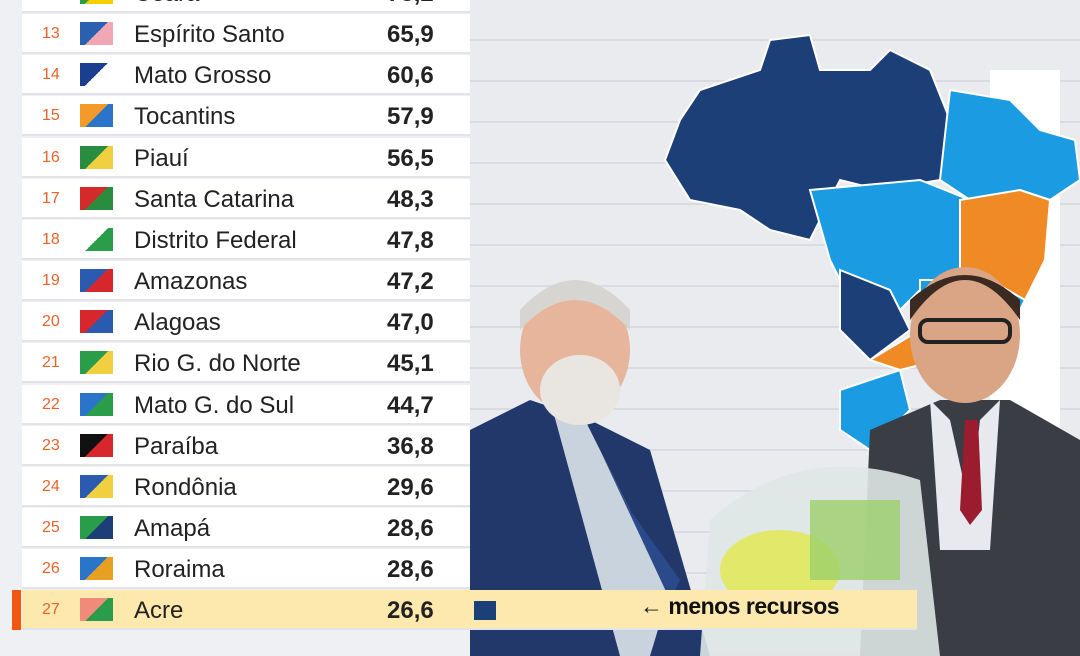  I want to click on state-value: 73,2, so click(410, 4).